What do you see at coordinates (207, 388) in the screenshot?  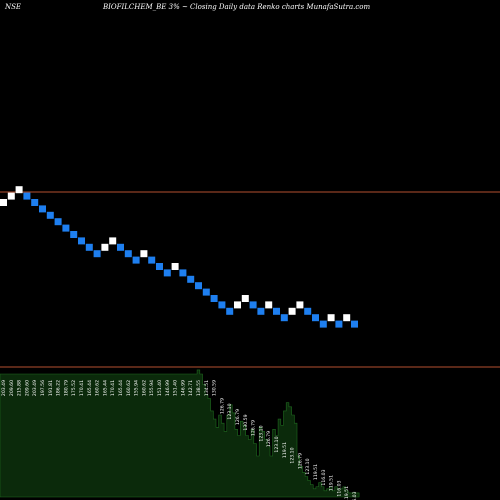 I see `price-label: 134.51` at bounding box center [207, 388].